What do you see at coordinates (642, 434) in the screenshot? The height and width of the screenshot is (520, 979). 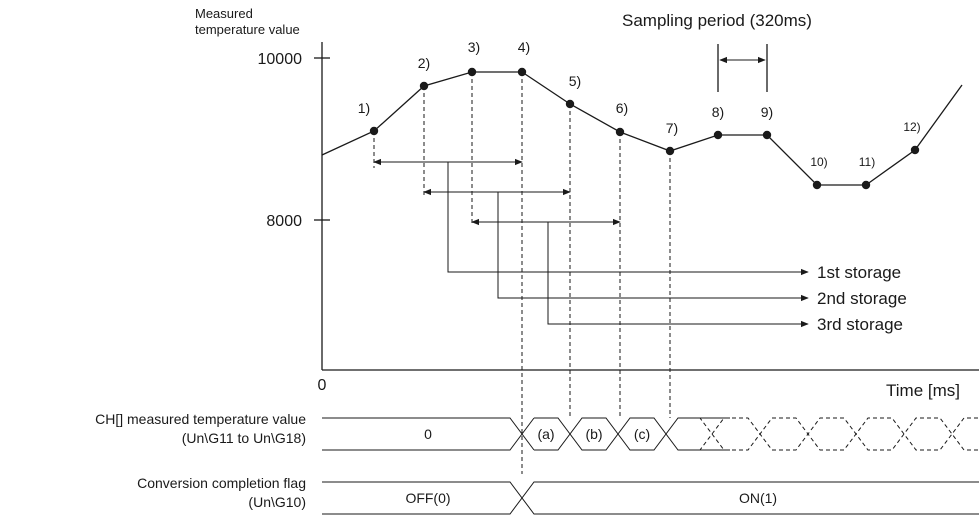 I see `signal-value-c: (c)` at bounding box center [642, 434].